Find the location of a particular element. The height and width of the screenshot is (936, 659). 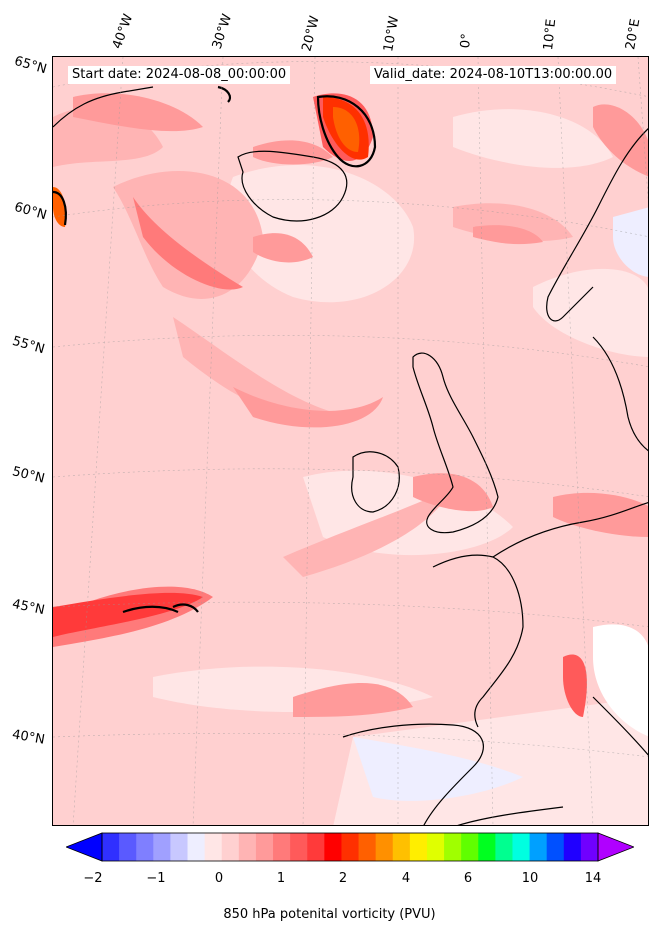

lon-label-10e: 10°E is located at coordinates (550, 35).